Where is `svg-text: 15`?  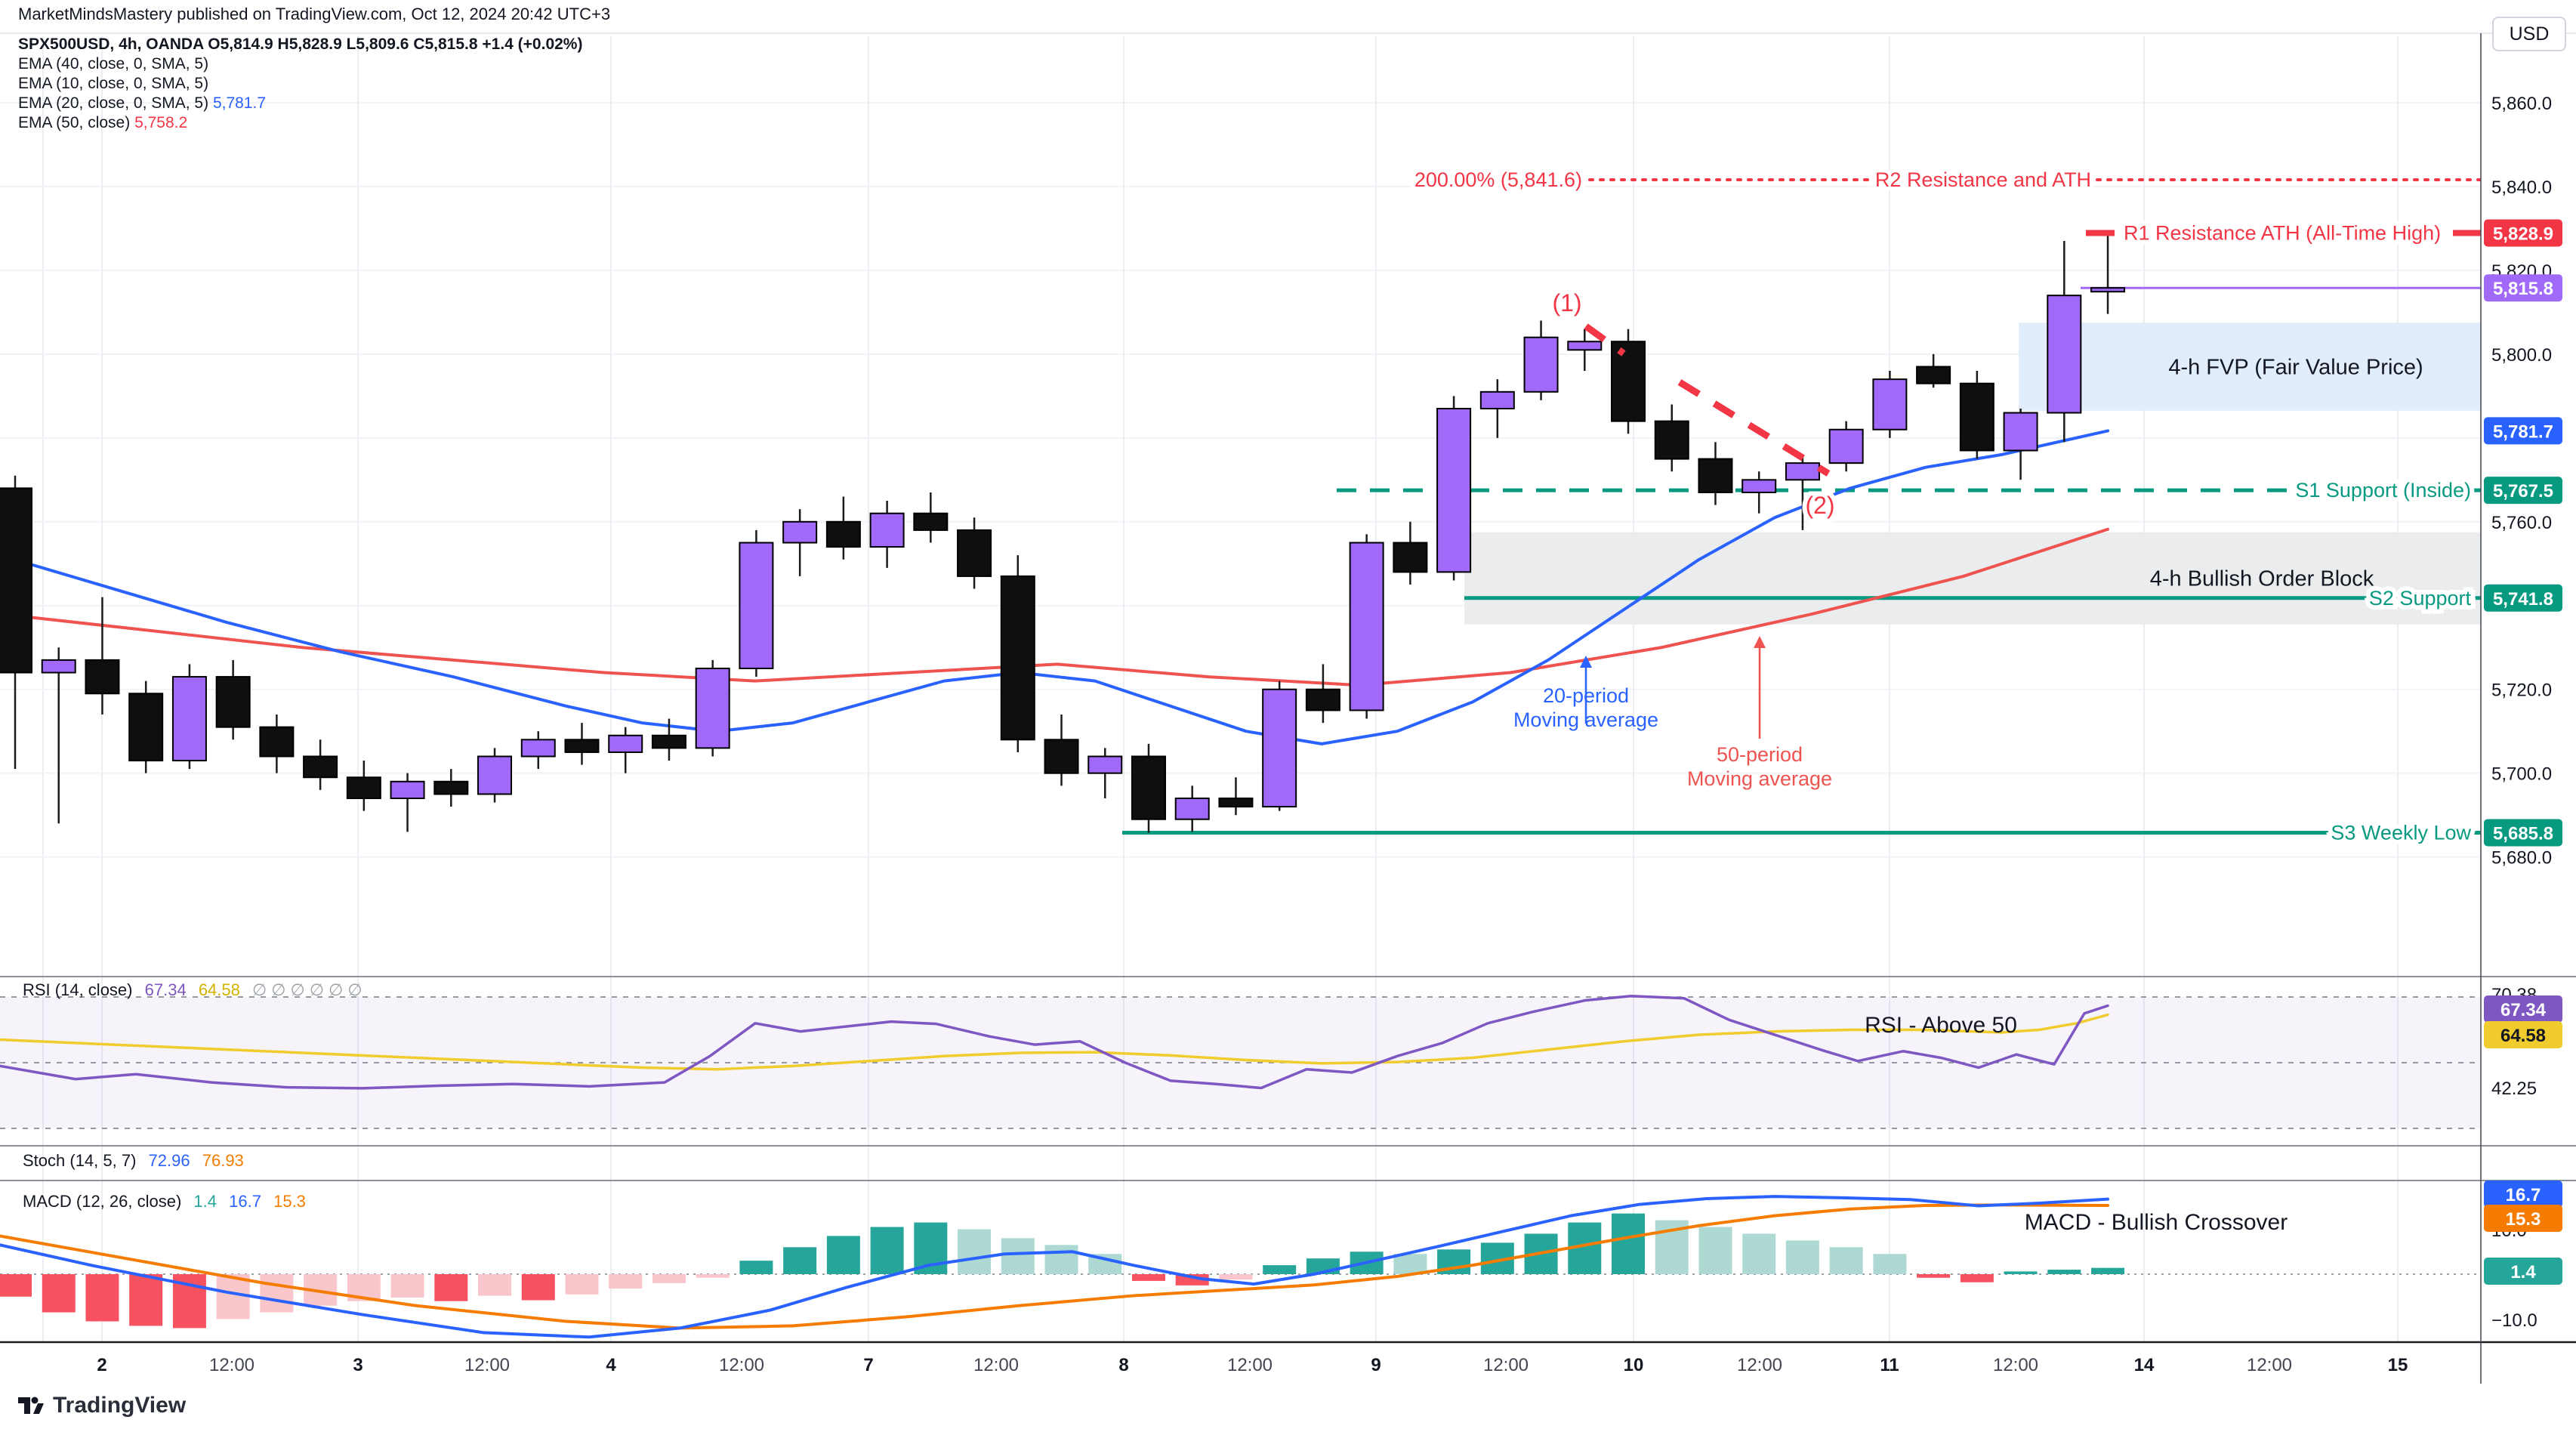 svg-text: 15 is located at coordinates (2398, 1365).